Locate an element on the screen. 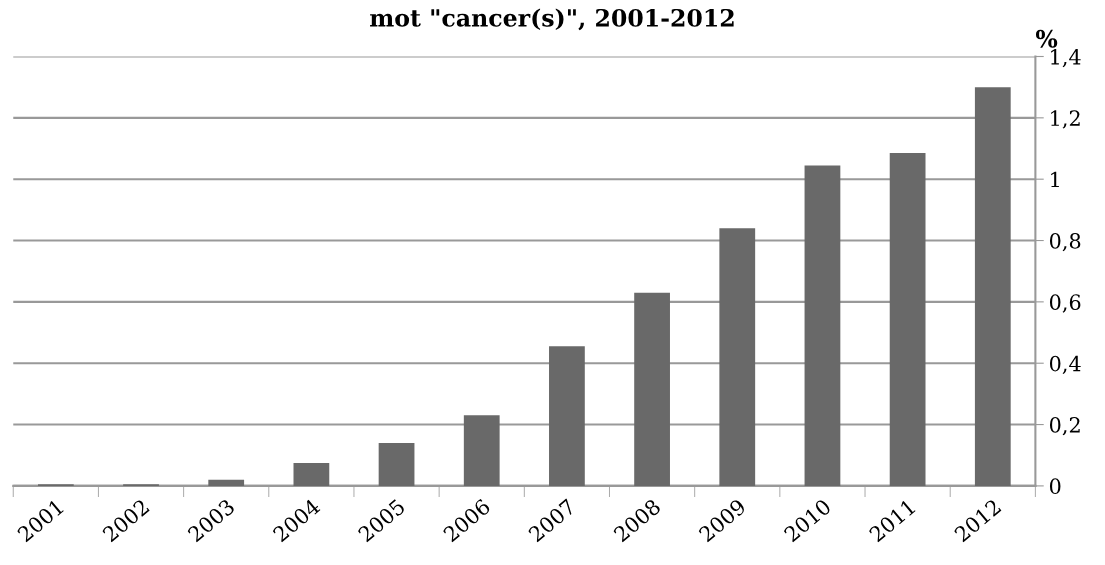  y-tick-label: 0,8 is located at coordinates (1065, 242).